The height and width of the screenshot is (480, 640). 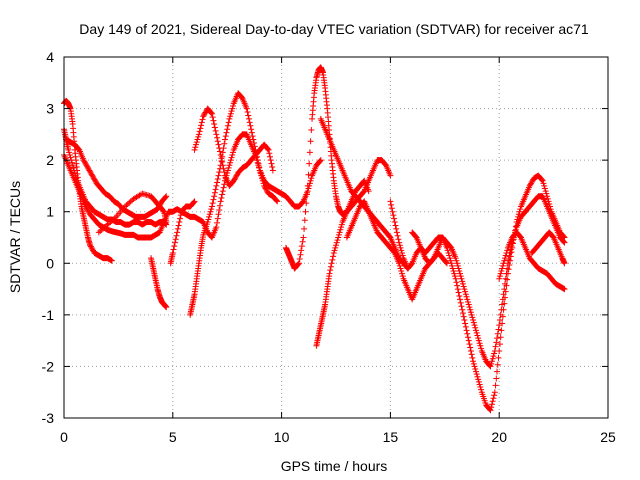 What do you see at coordinates (15, 237) in the screenshot?
I see `y-axis-label: SDTVAR / TECUs` at bounding box center [15, 237].